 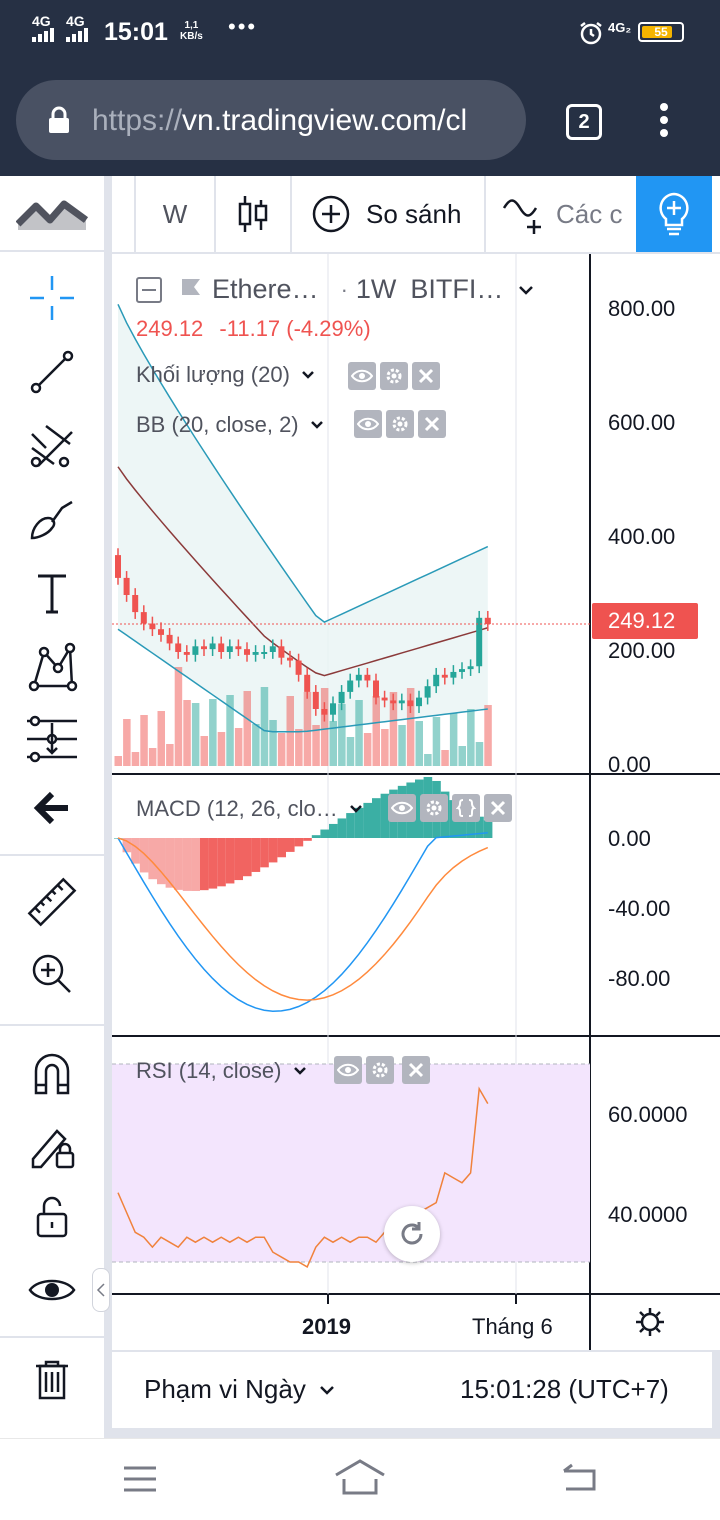 What do you see at coordinates (176, 214) in the screenshot?
I see `interval-button: W` at bounding box center [176, 214].